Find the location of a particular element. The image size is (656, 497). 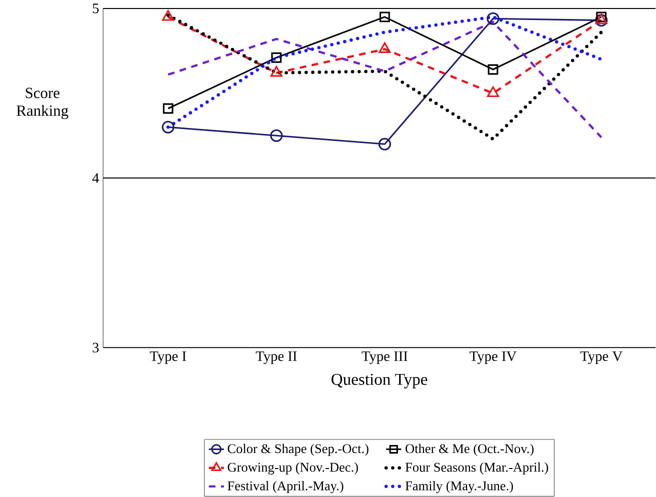

x-tick-label: Type III is located at coordinates (385, 358).